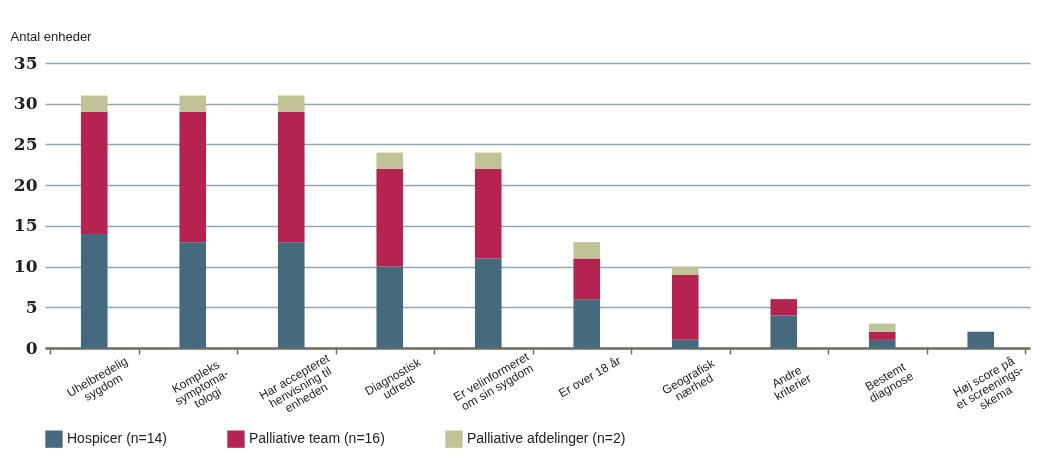 Image resolution: width=1062 pixels, height=473 pixels. Describe the element at coordinates (25, 103) in the screenshot. I see `y-tick-label: 30` at that location.